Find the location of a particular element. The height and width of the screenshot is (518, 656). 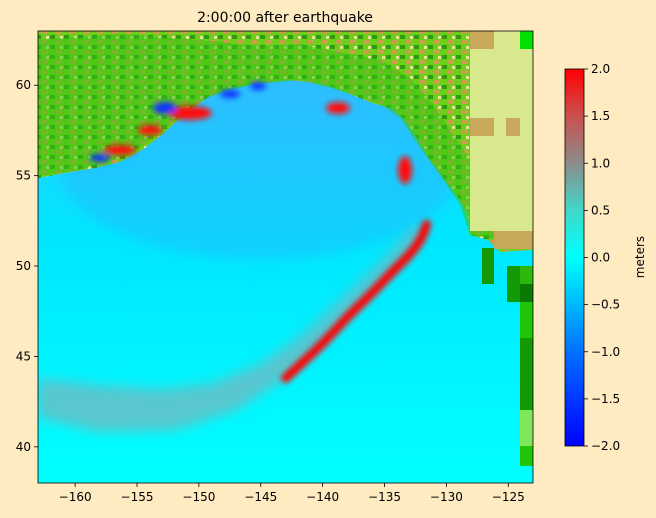

colorbar-tick-label: 2.0 is located at coordinates (600, 69).